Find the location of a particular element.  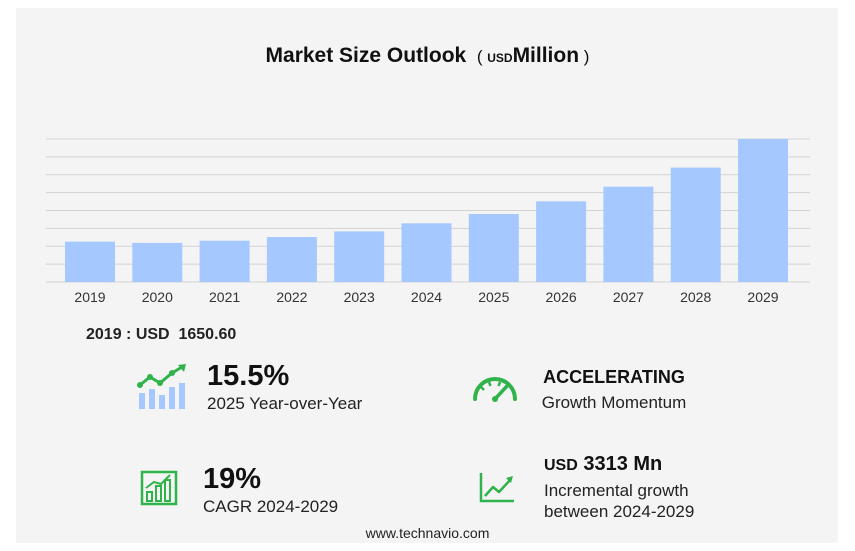

bar-2026 is located at coordinates (561, 241).